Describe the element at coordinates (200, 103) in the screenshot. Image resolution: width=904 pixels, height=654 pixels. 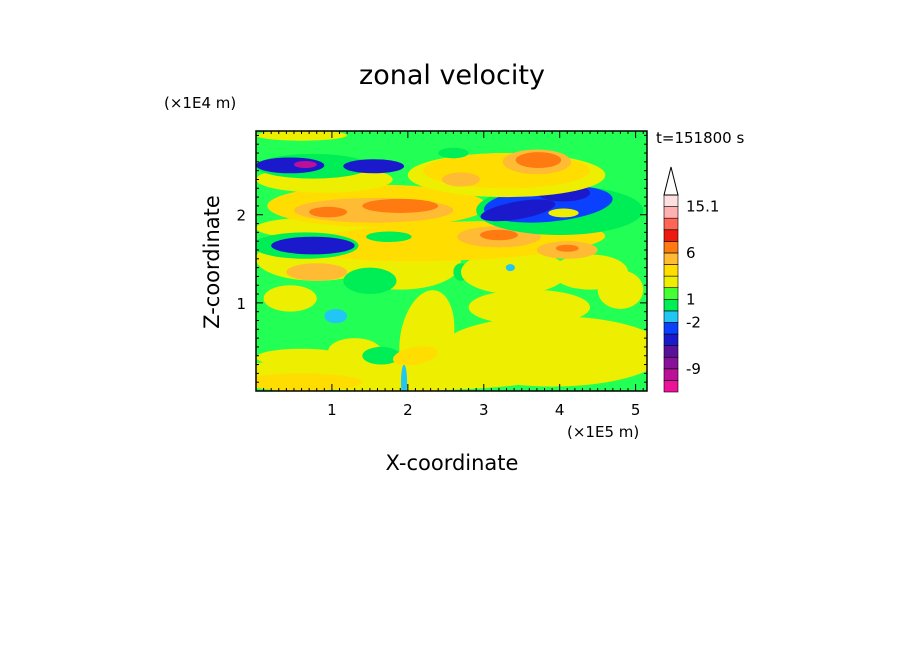
I see `y-unit-label: (×1E4 m)` at that location.